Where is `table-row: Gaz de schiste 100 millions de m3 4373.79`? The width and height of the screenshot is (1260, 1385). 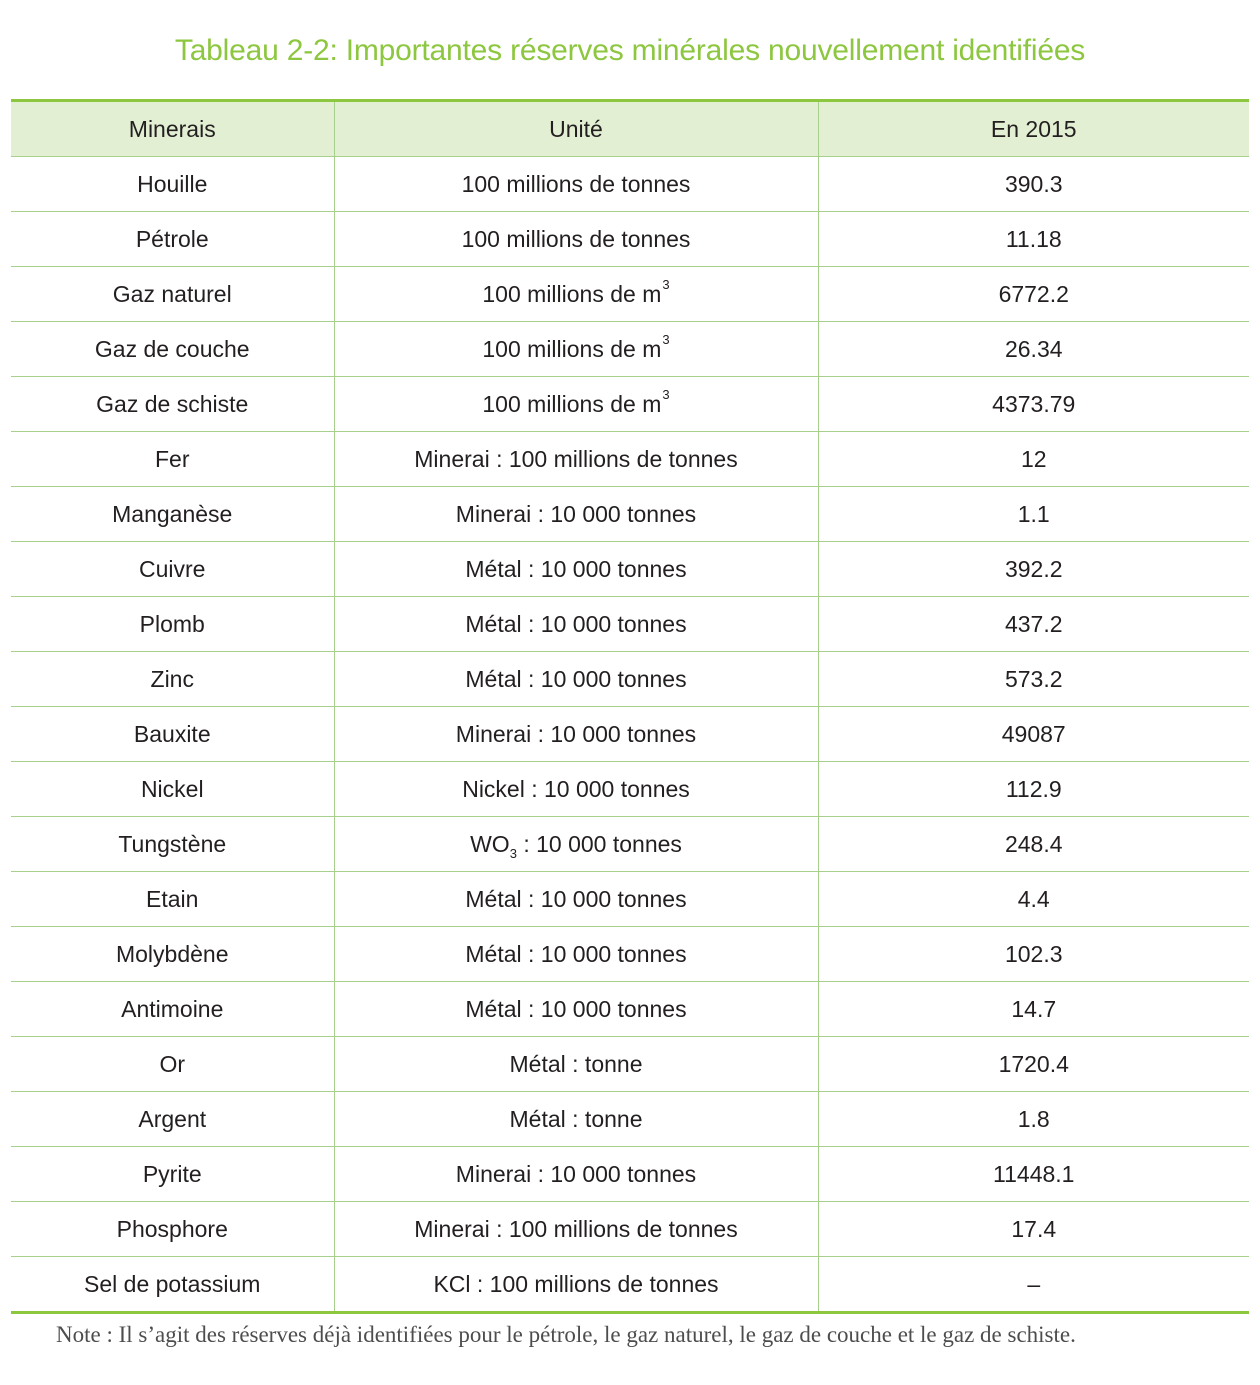
table-row: Gaz de schiste 100 millions de m3 4373.79 is located at coordinates (630, 404).